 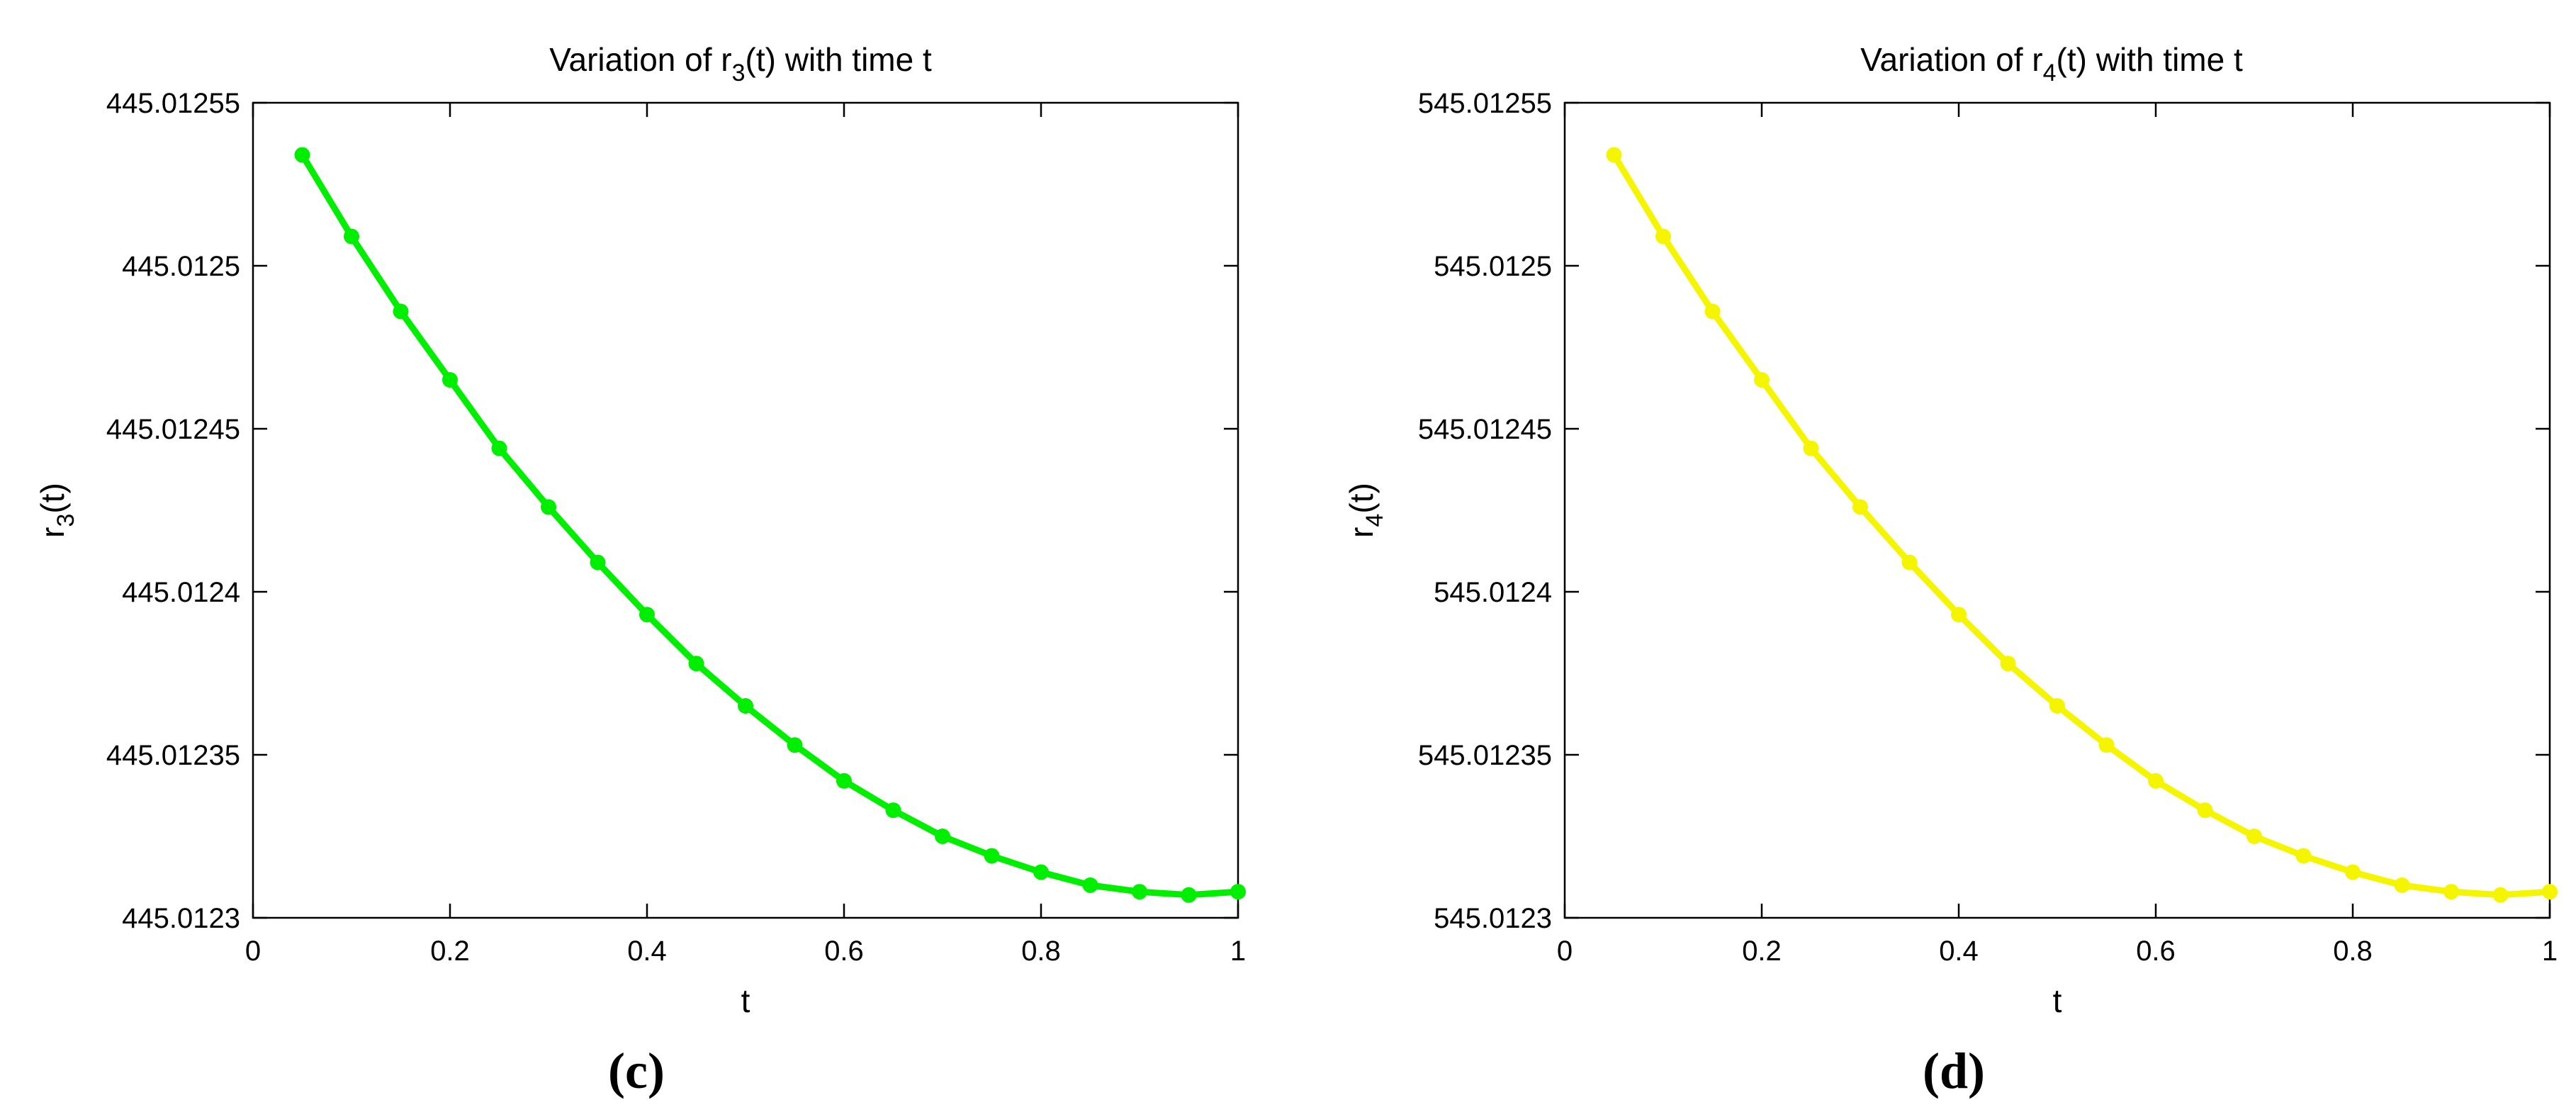 I want to click on y-tick-label: 545.01255, so click(x=1485, y=104).